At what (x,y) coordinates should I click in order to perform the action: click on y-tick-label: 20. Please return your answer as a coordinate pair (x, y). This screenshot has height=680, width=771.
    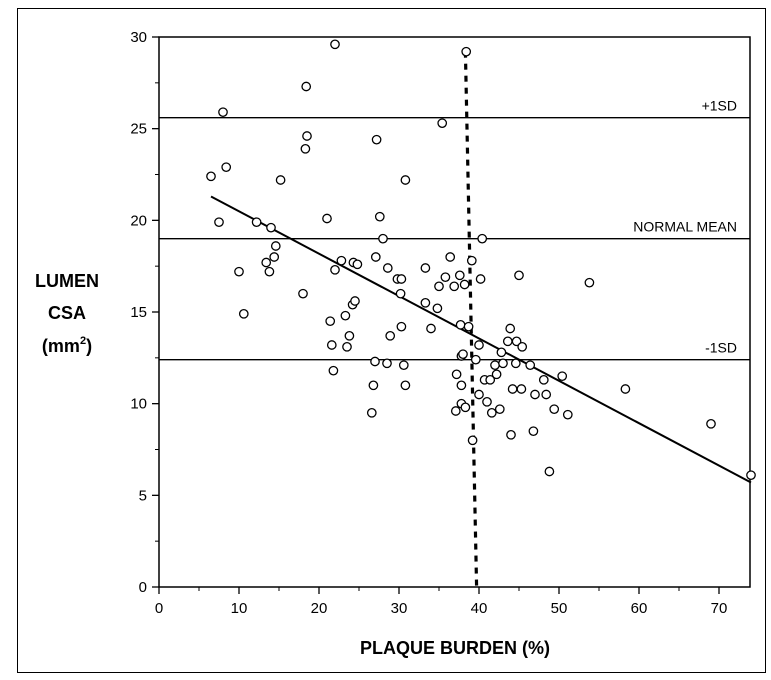
    Looking at the image, I should click on (138, 220).